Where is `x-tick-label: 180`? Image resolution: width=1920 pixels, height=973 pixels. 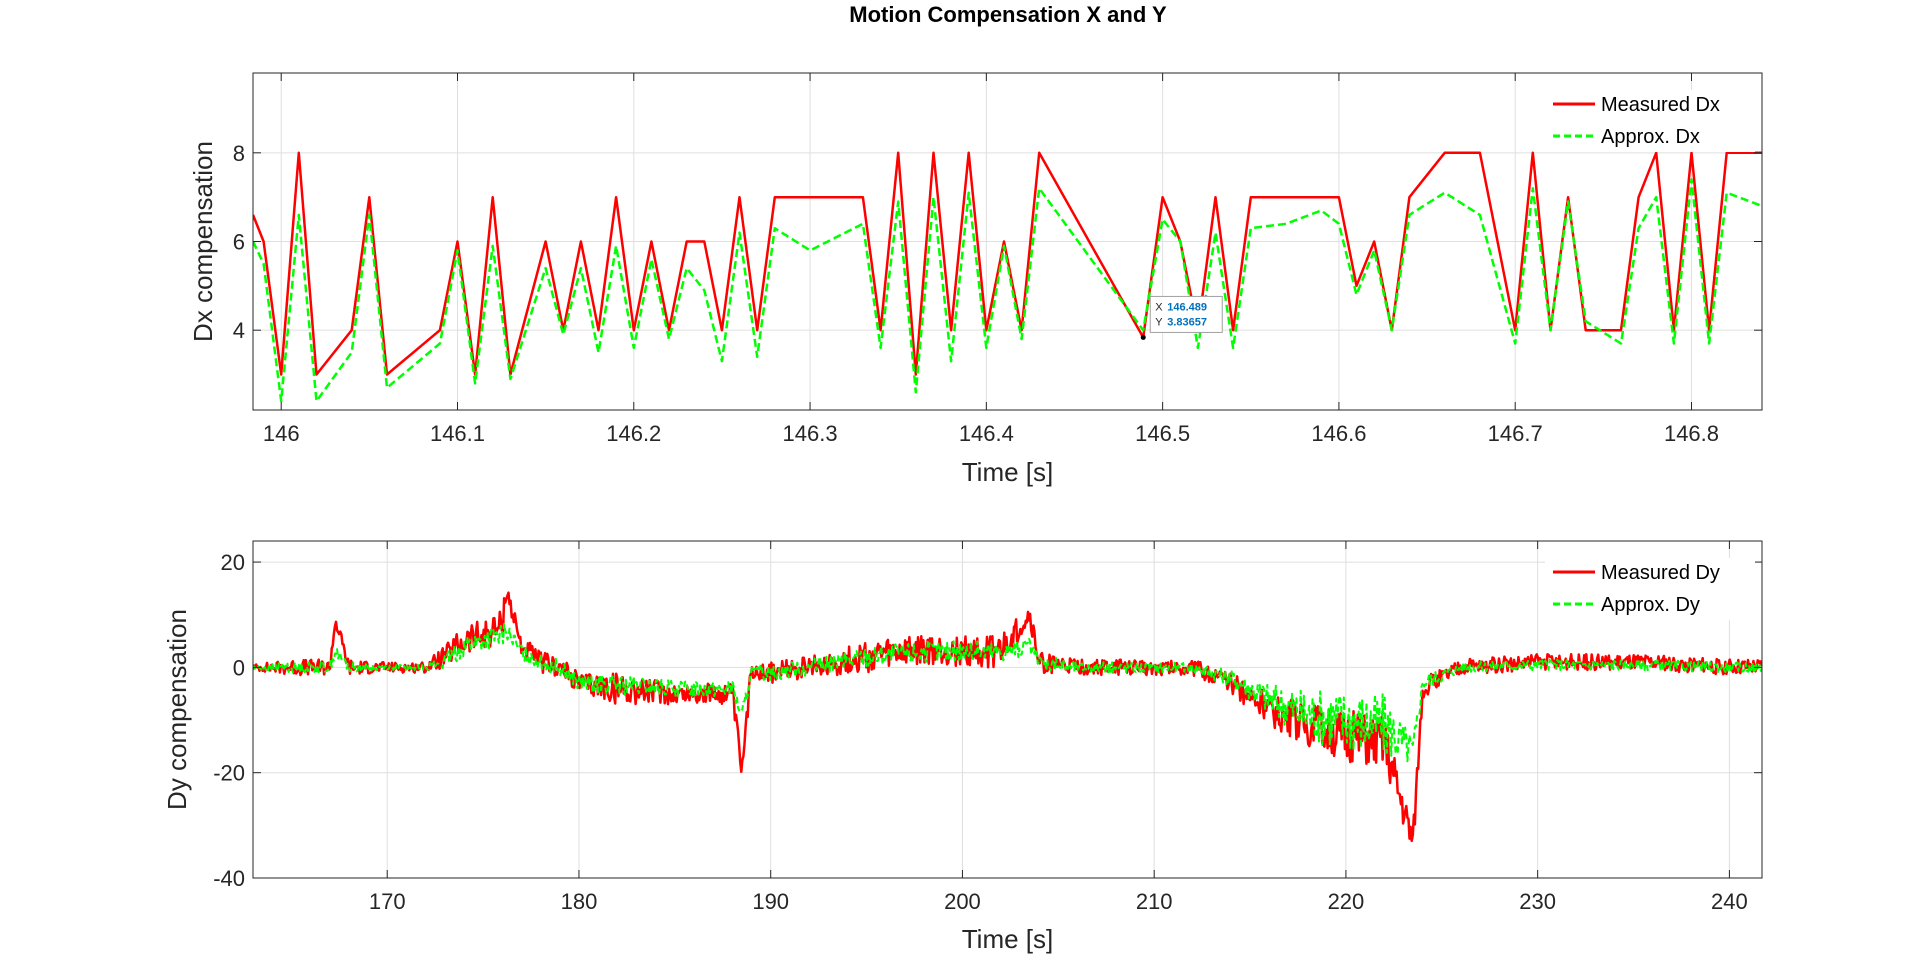 x-tick-label: 180 is located at coordinates (579, 901).